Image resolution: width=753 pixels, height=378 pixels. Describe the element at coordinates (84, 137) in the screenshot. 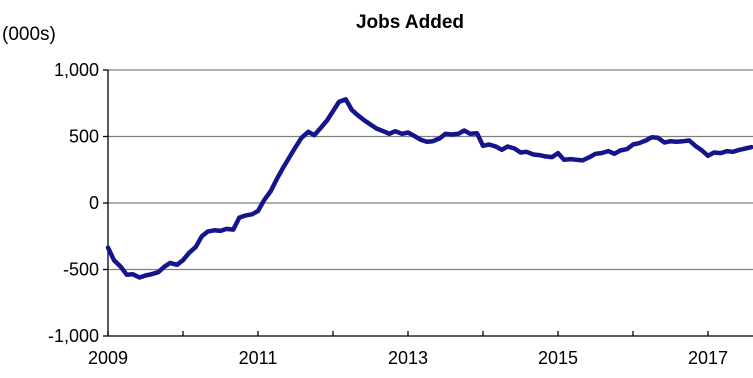

I see `y-tick-label-3: 500` at that location.